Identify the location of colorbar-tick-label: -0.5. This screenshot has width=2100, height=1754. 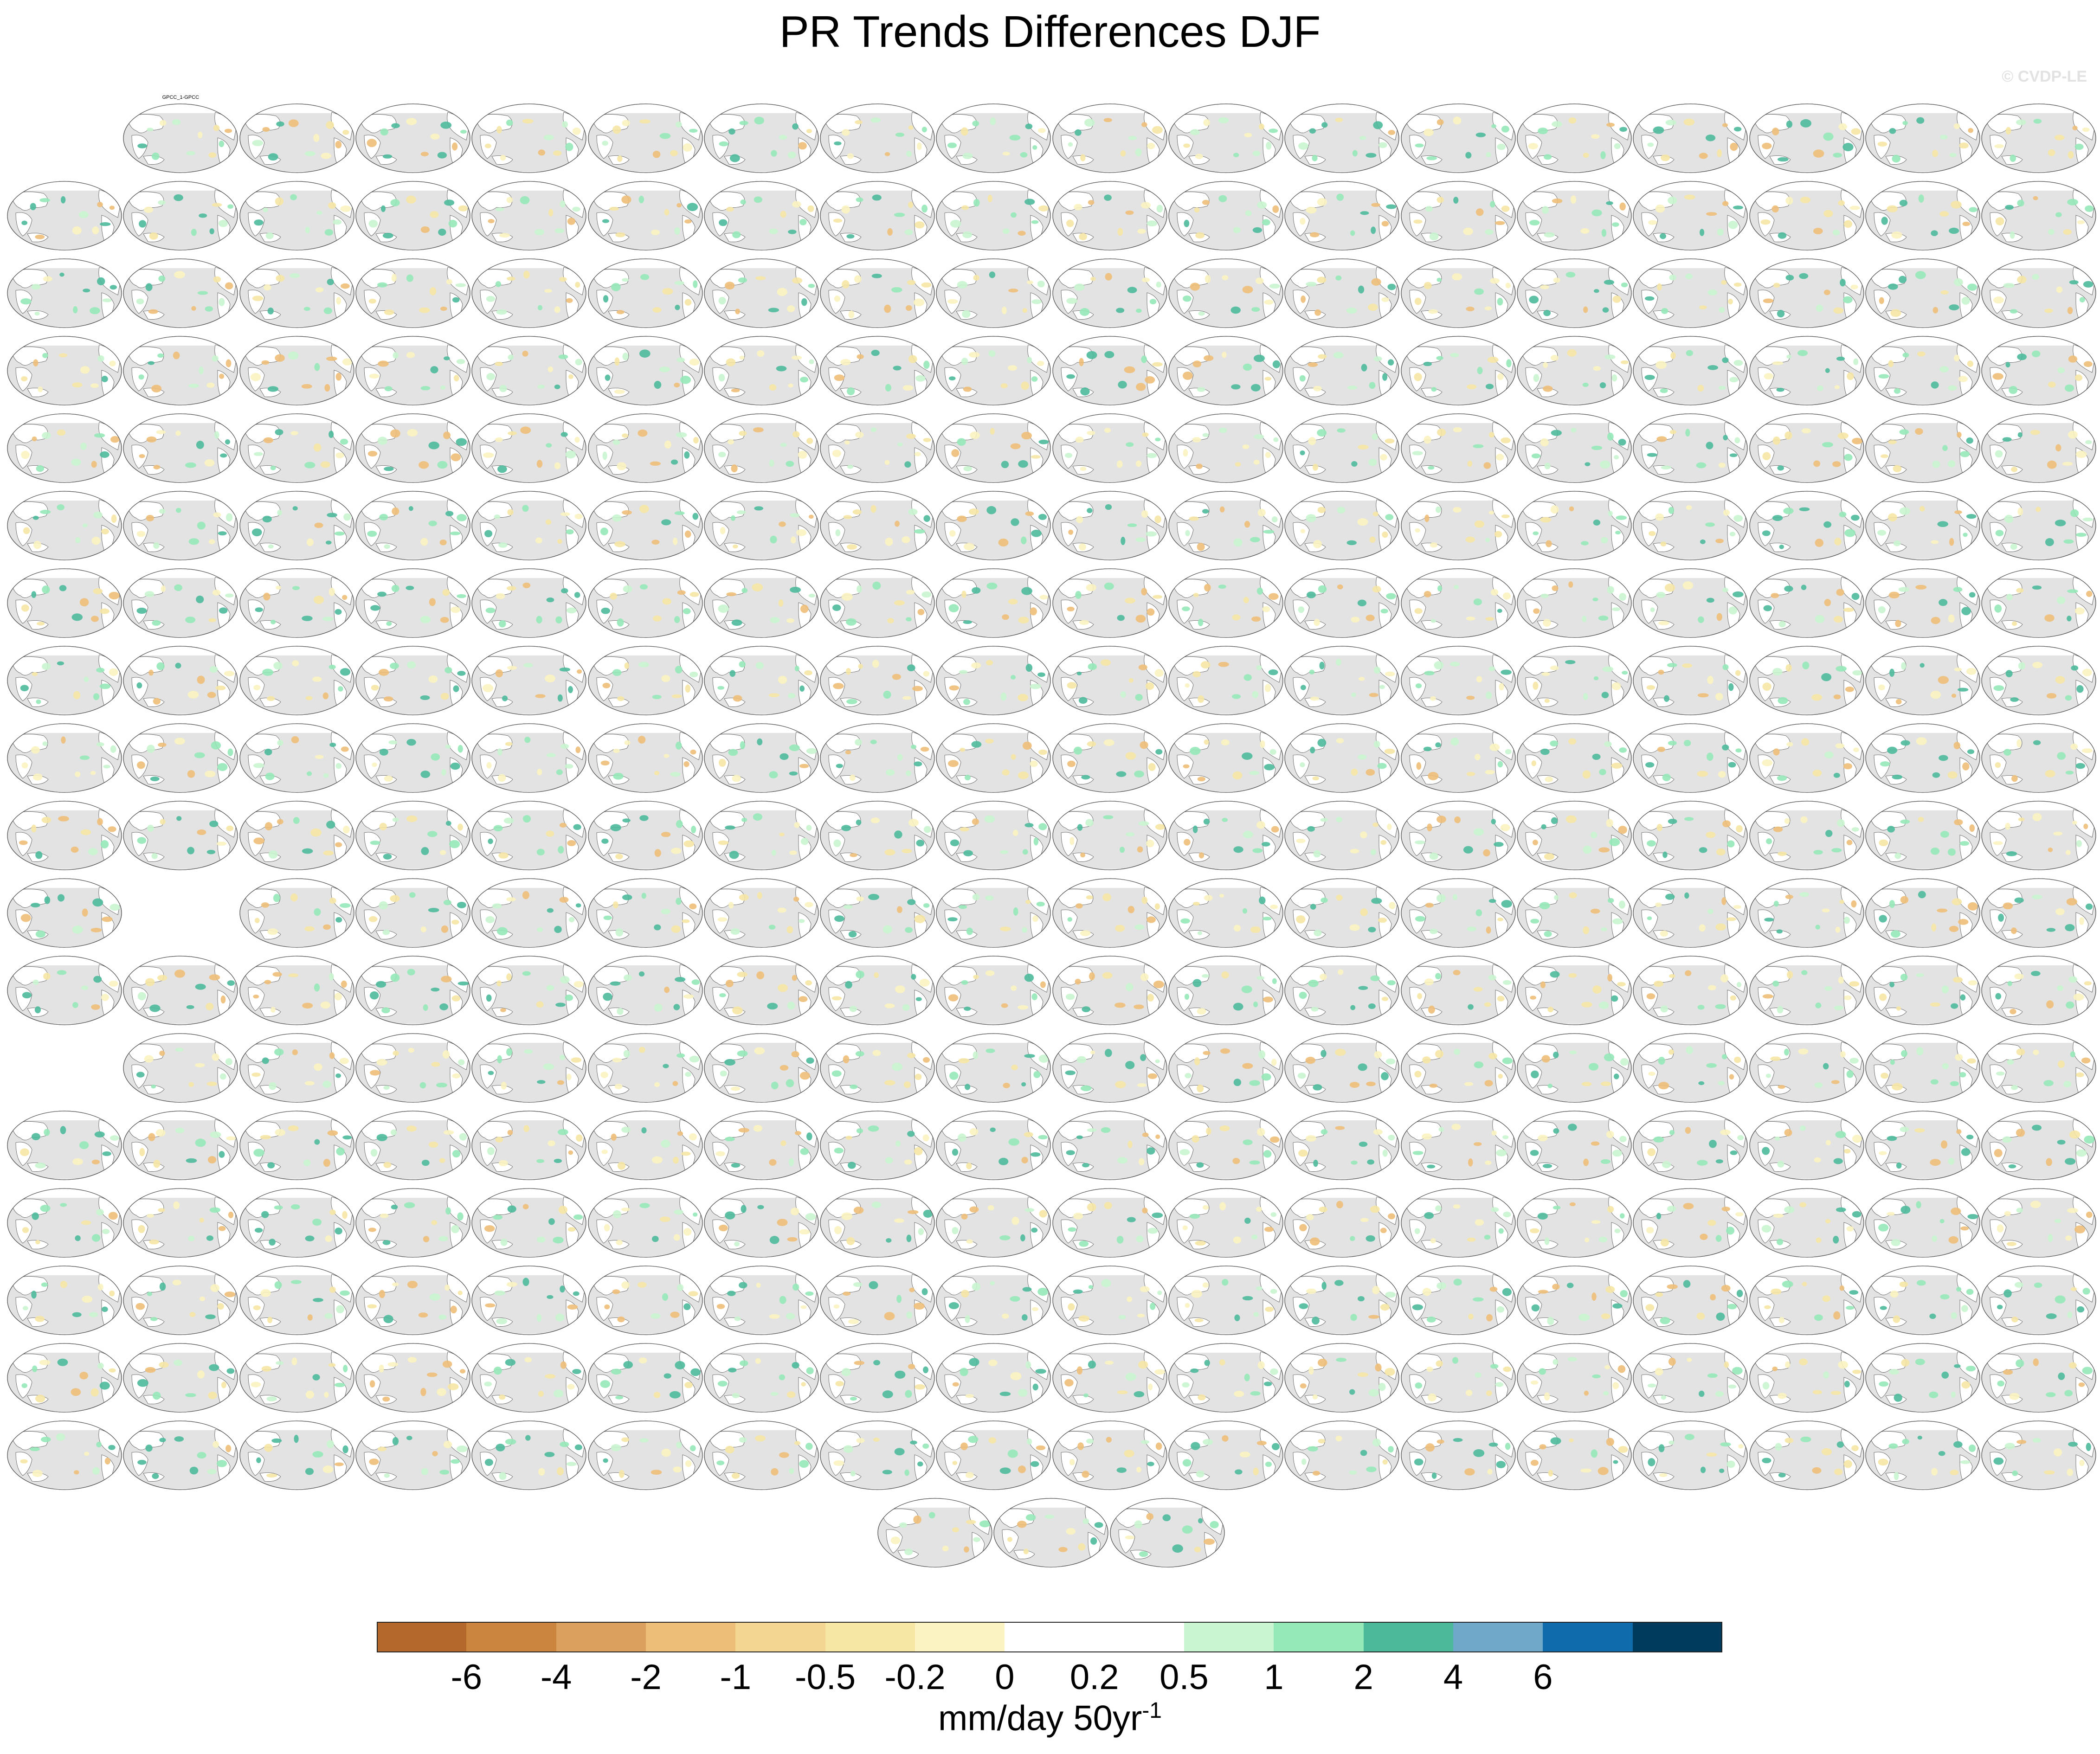
(826, 1677).